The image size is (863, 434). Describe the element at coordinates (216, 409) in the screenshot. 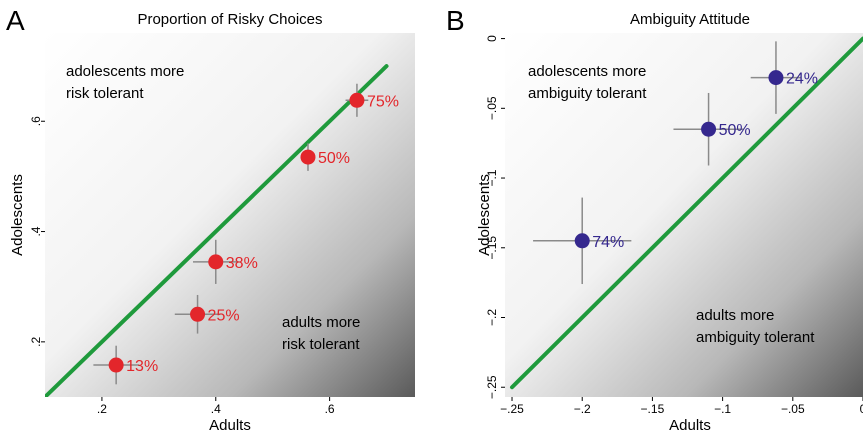

I see `panel-a-x-tick-label: .4` at that location.